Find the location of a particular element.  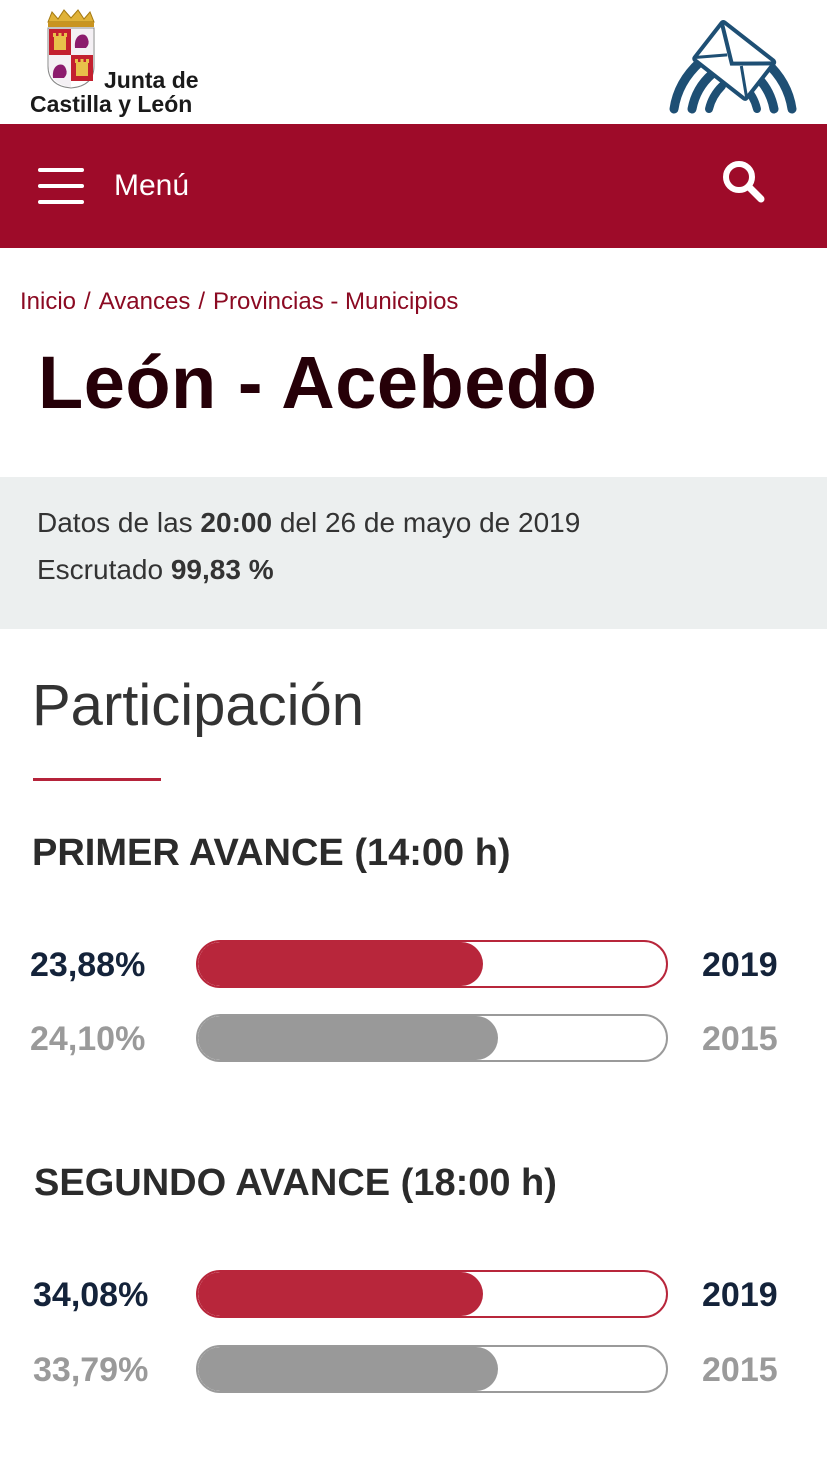

avance-title-primer: PRIMER AVANCE (14:00 h) is located at coordinates (271, 853).